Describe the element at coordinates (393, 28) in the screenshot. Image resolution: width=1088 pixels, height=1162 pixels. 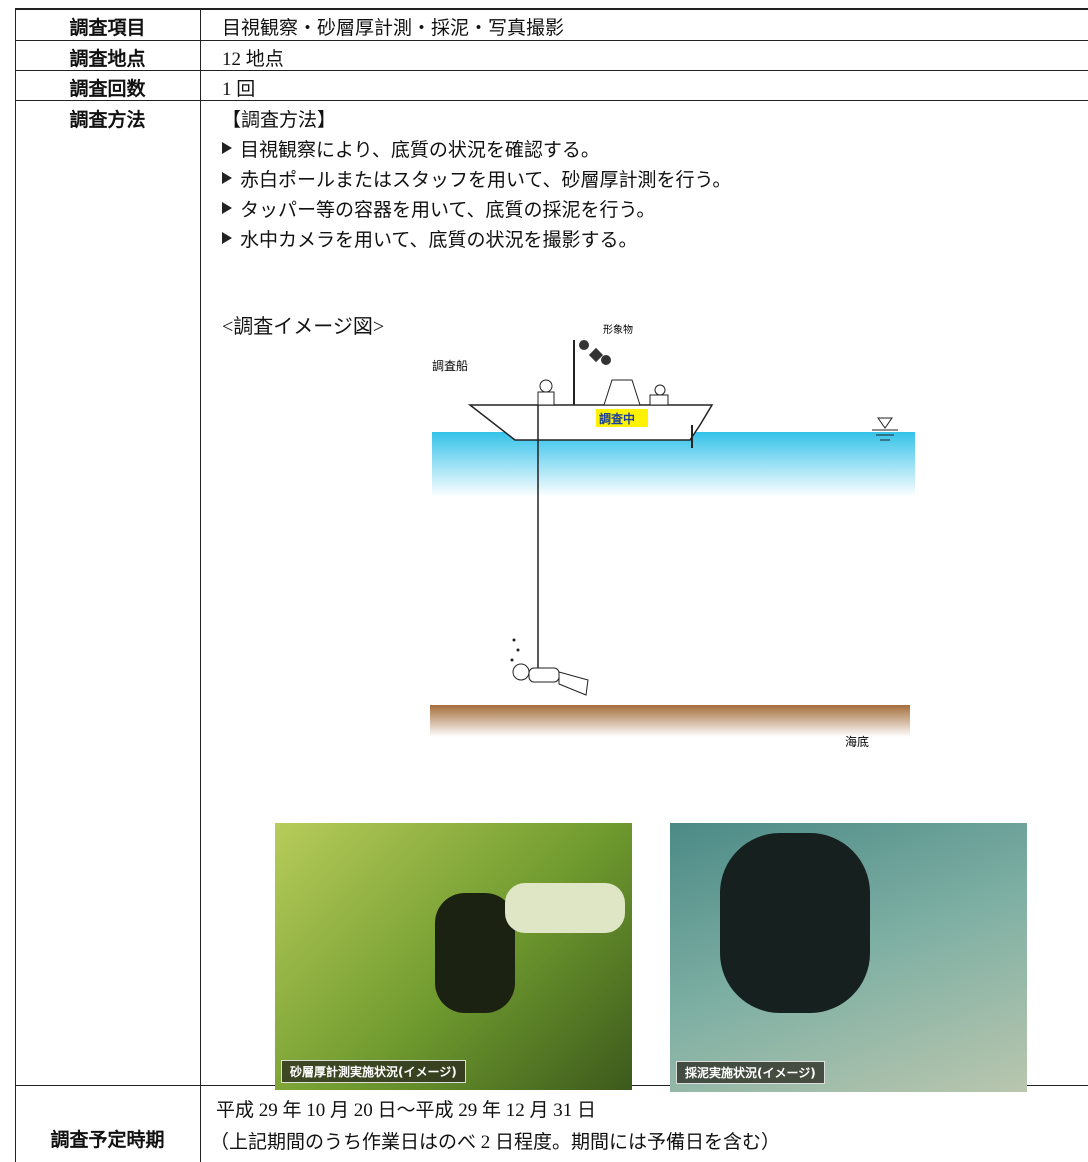
I see `row-value: 目視観察・砂層厚計測・採泥・写真撮影` at that location.